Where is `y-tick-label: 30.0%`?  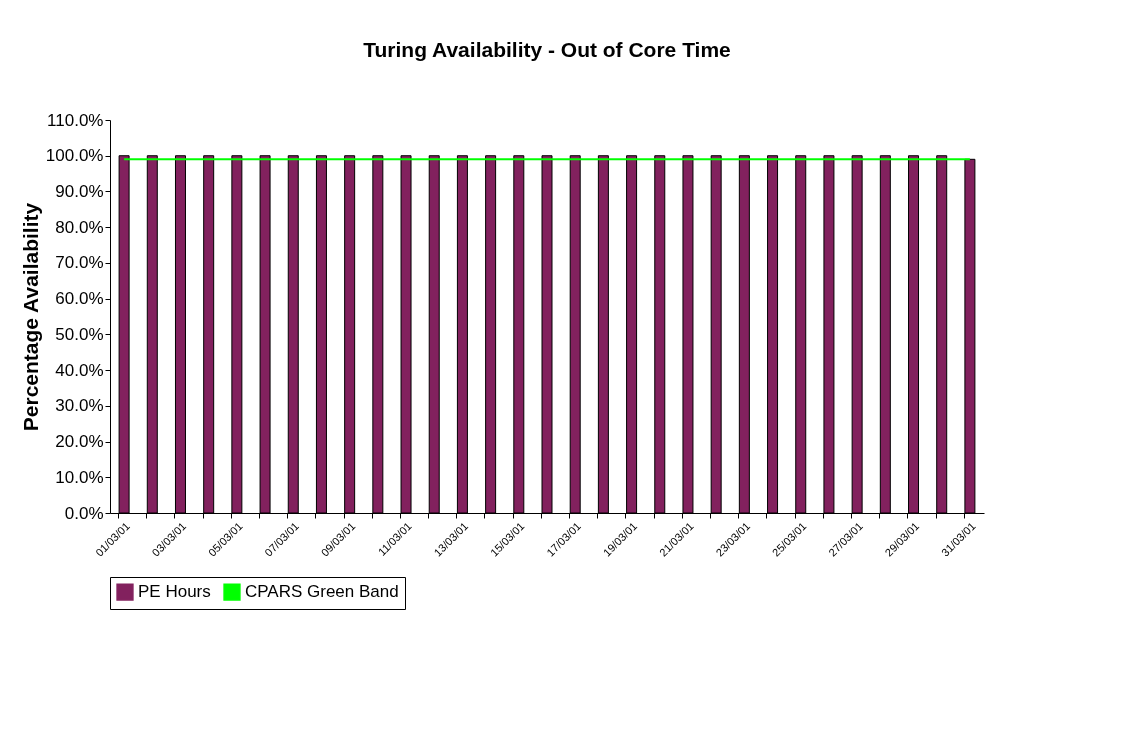
y-tick-label: 30.0% is located at coordinates (79, 406).